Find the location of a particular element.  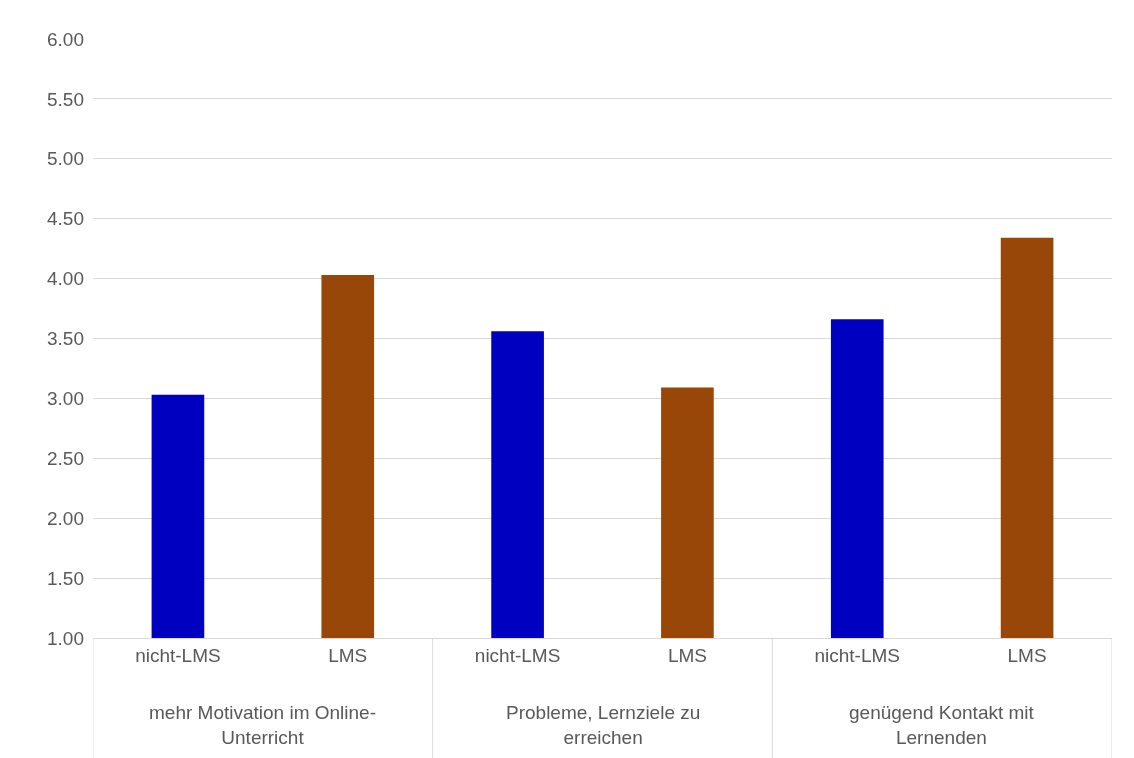

y-tick-label: 4.00 is located at coordinates (65, 279).